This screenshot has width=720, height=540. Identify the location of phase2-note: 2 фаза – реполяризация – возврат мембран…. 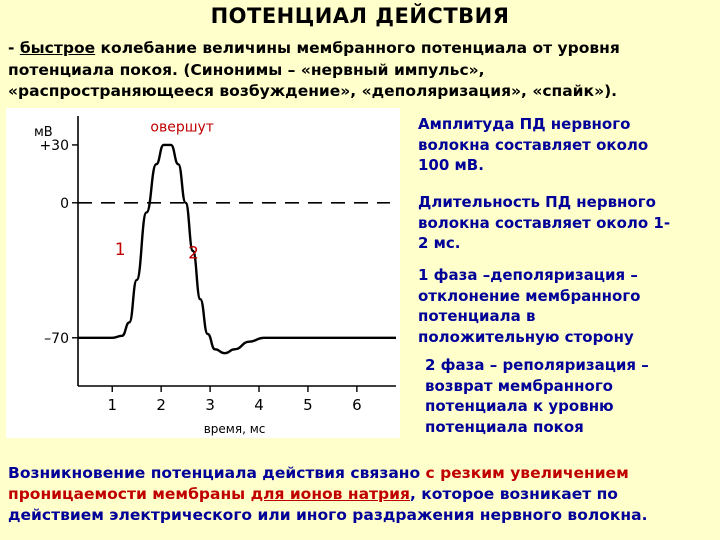
(537, 396).